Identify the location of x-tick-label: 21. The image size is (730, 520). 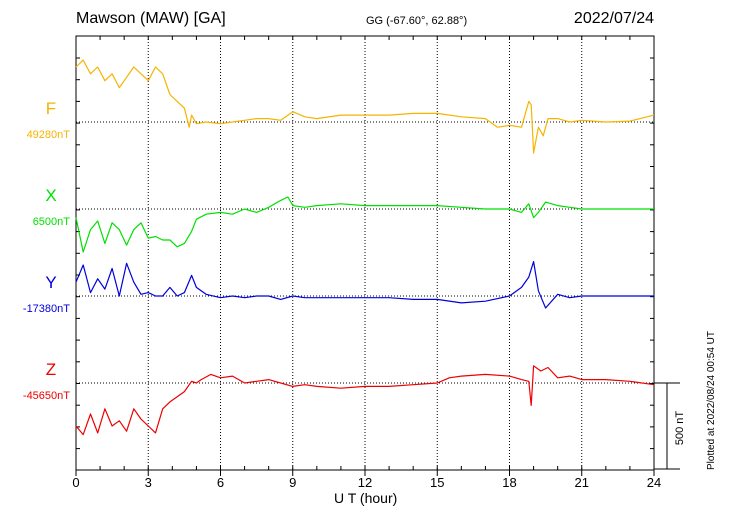
(582, 482).